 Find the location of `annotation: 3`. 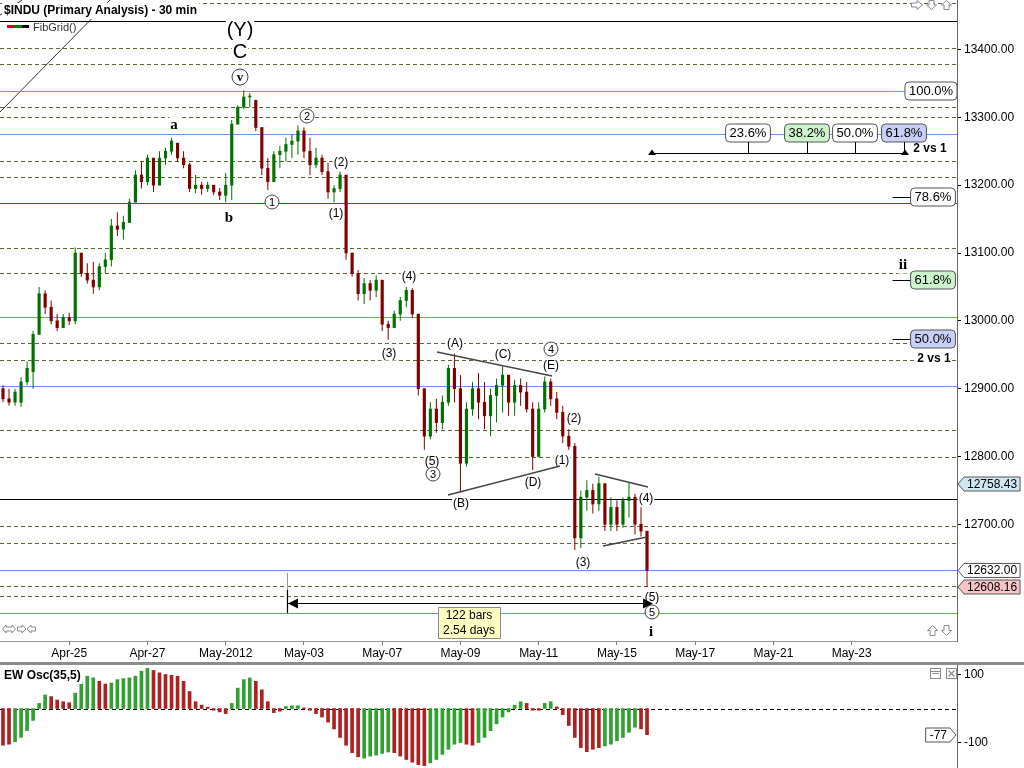

annotation: 3 is located at coordinates (433, 473).